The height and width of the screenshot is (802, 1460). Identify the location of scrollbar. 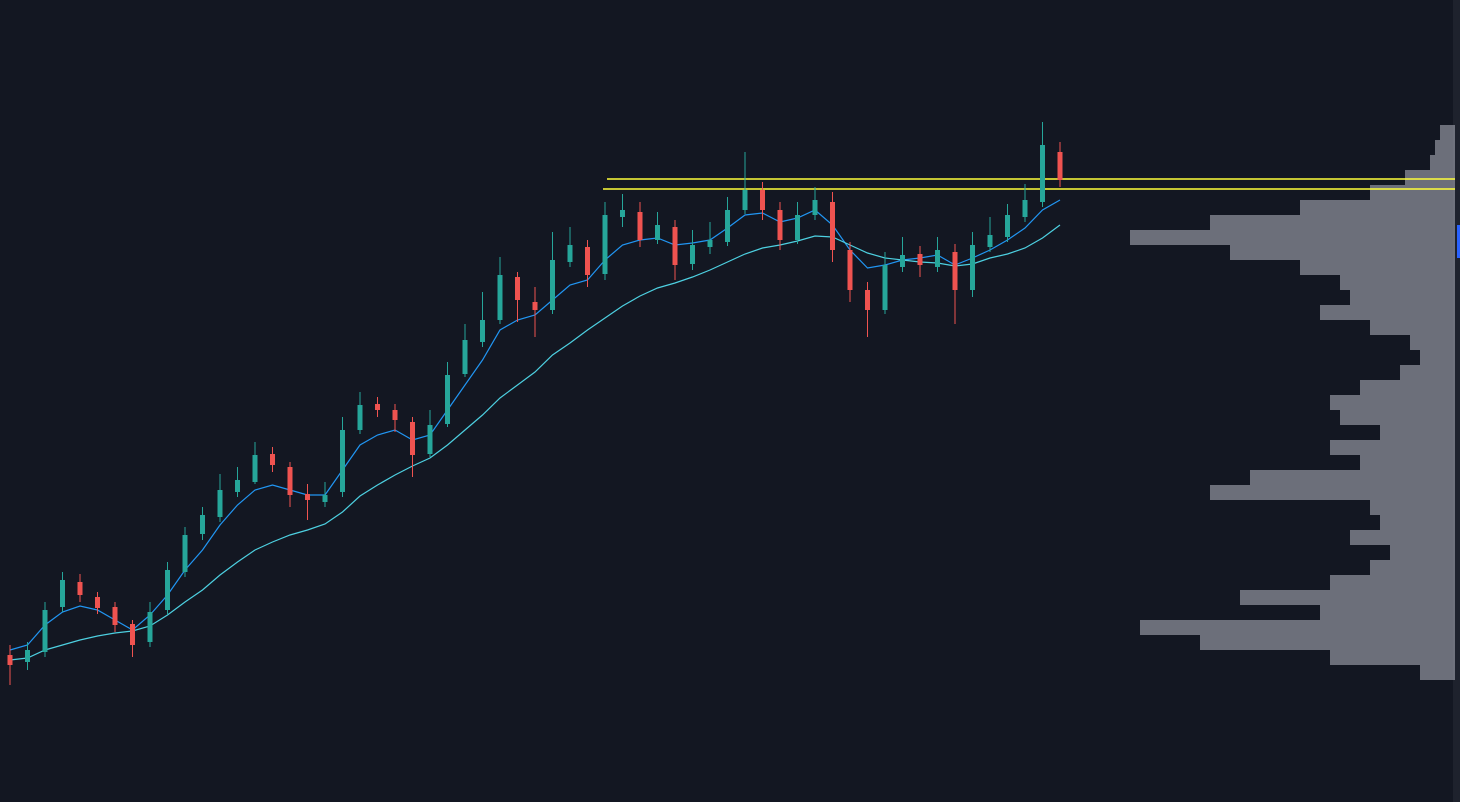
(1456, 401).